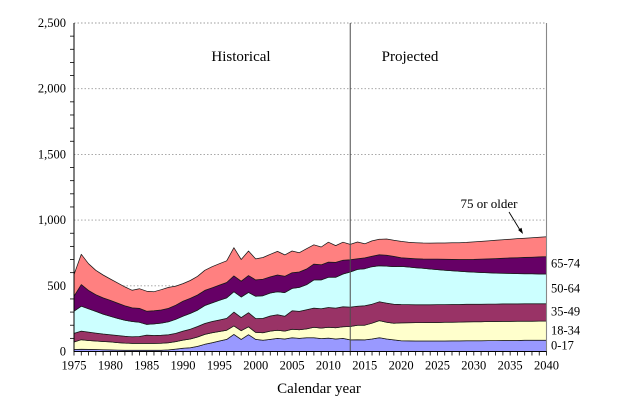 This screenshot has width=624, height=413. What do you see at coordinates (489, 203) in the screenshot?
I see `75-or-older-label: 75 or older` at bounding box center [489, 203].